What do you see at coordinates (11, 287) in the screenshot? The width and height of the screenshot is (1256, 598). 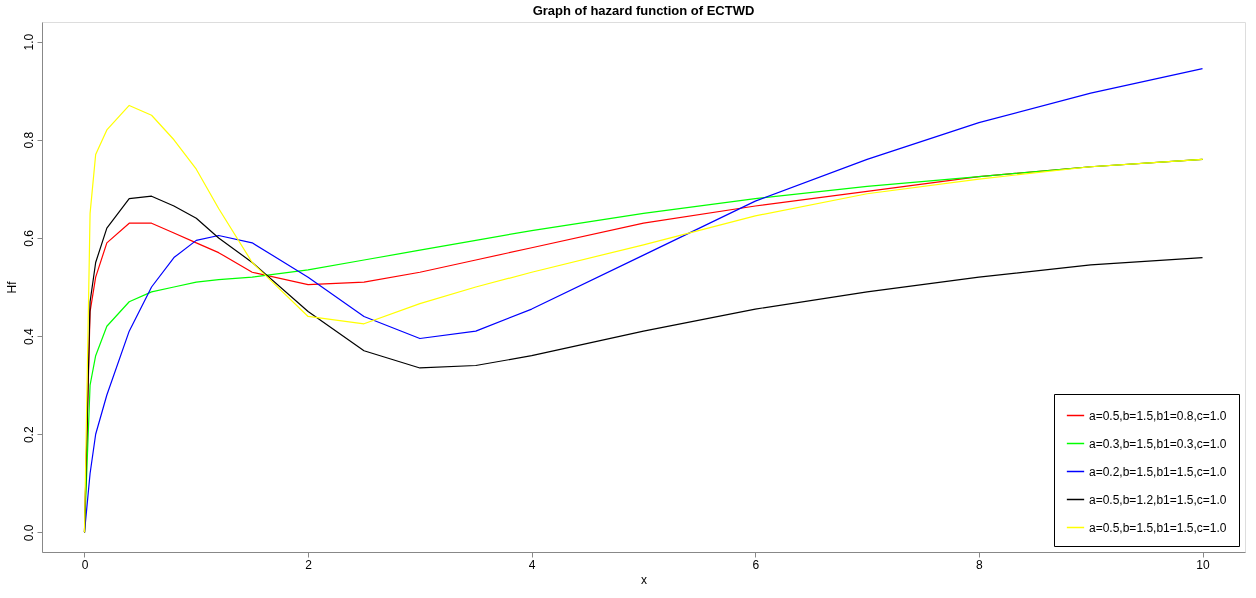 I see `y-axis-title: Hf` at bounding box center [11, 287].